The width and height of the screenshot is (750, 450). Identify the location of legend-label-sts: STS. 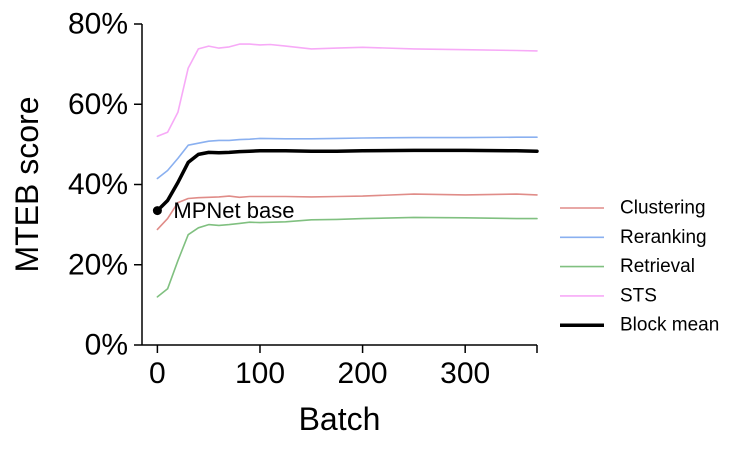
(638, 295).